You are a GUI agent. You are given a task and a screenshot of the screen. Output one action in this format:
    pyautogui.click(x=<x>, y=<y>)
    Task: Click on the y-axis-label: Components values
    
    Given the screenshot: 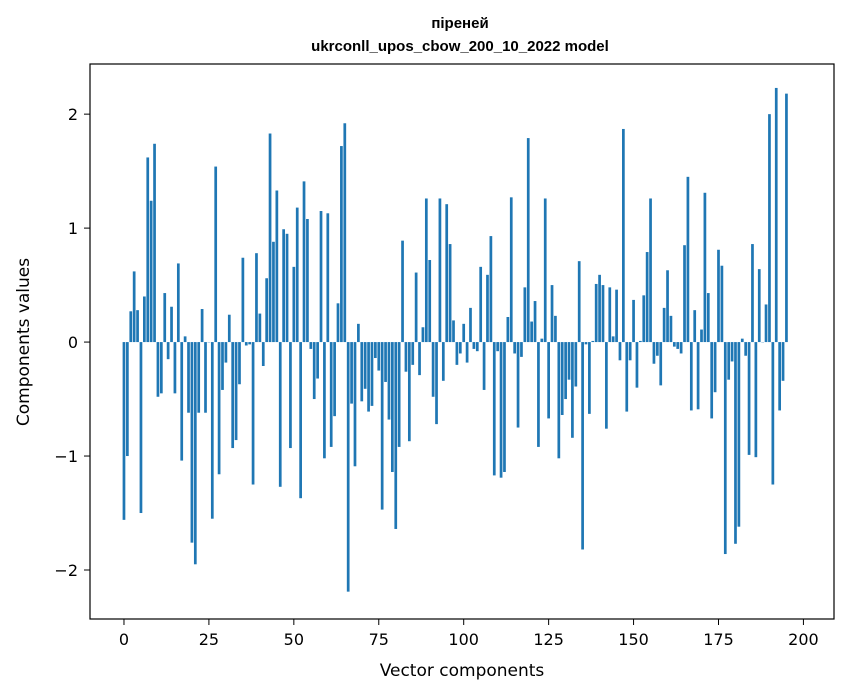 What is the action you would take?
    pyautogui.click(x=24, y=342)
    